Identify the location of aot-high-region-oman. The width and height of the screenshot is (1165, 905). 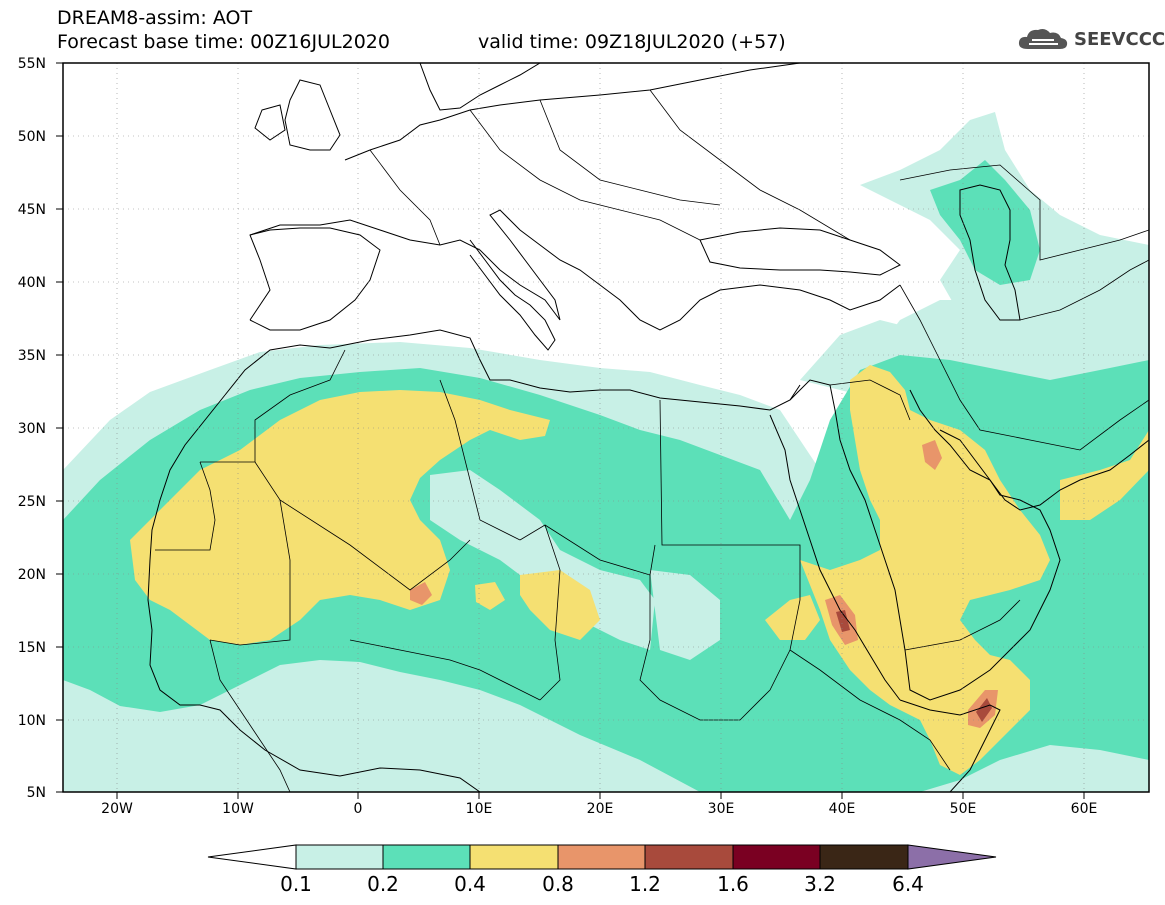
(1104, 475).